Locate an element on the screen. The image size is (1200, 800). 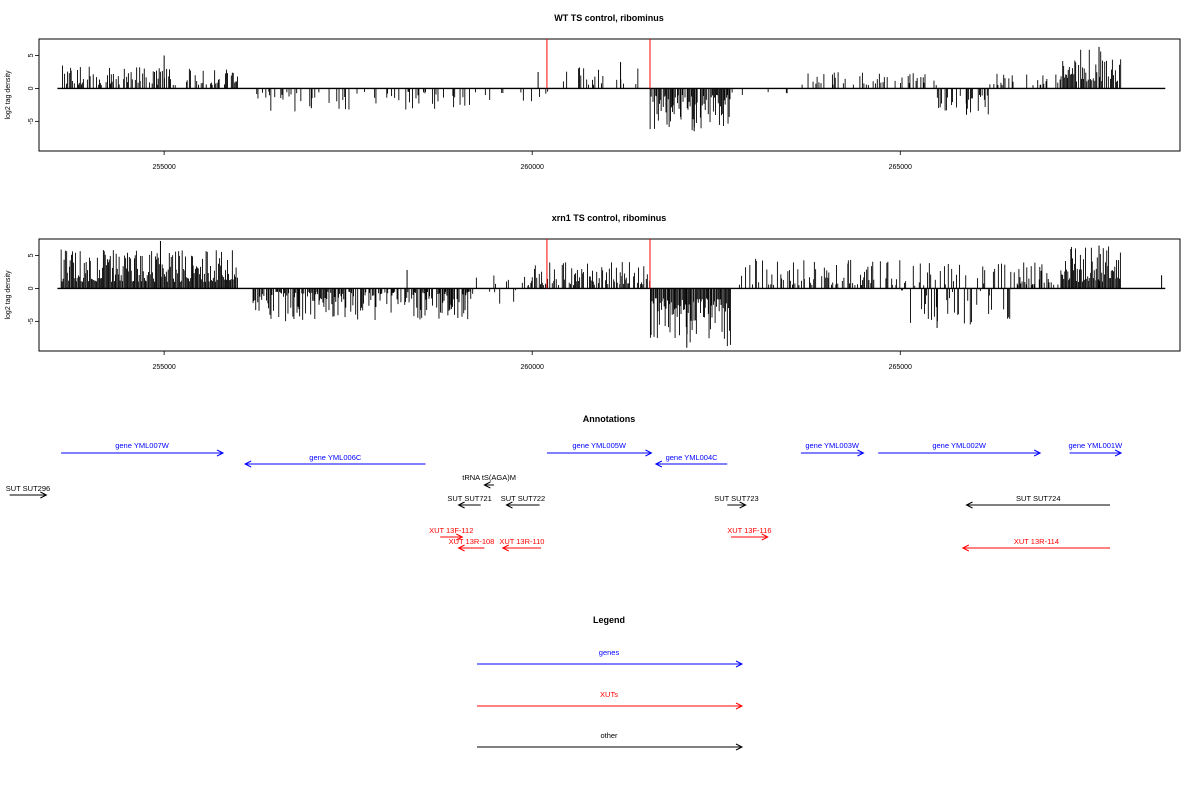
feature-label: XUT 13R-110 is located at coordinates (521, 541).